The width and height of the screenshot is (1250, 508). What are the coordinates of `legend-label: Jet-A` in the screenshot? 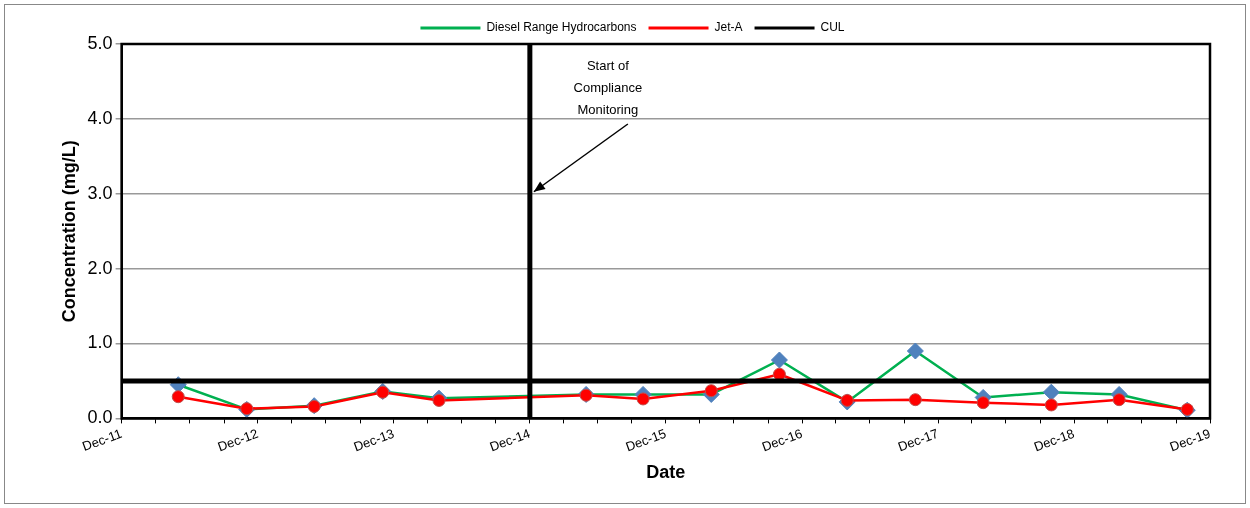 It's located at (728, 27).